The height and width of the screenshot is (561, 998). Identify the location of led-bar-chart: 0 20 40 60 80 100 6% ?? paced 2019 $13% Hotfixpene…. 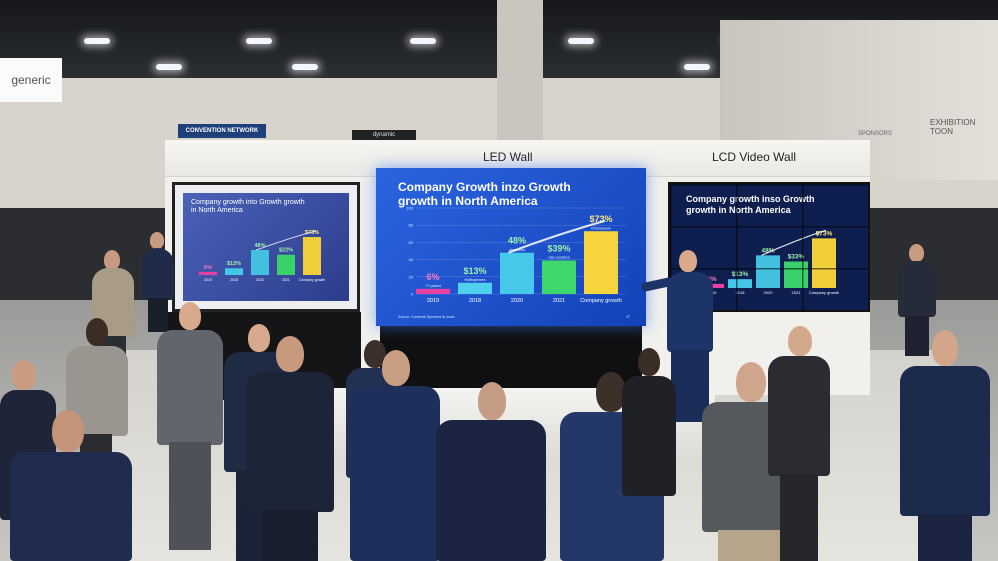
(516, 255).